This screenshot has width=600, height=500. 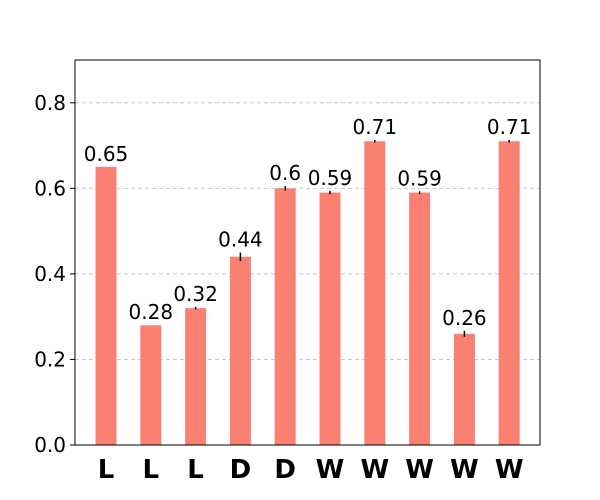 I want to click on y-tick-label: 0.8, so click(x=50, y=103).